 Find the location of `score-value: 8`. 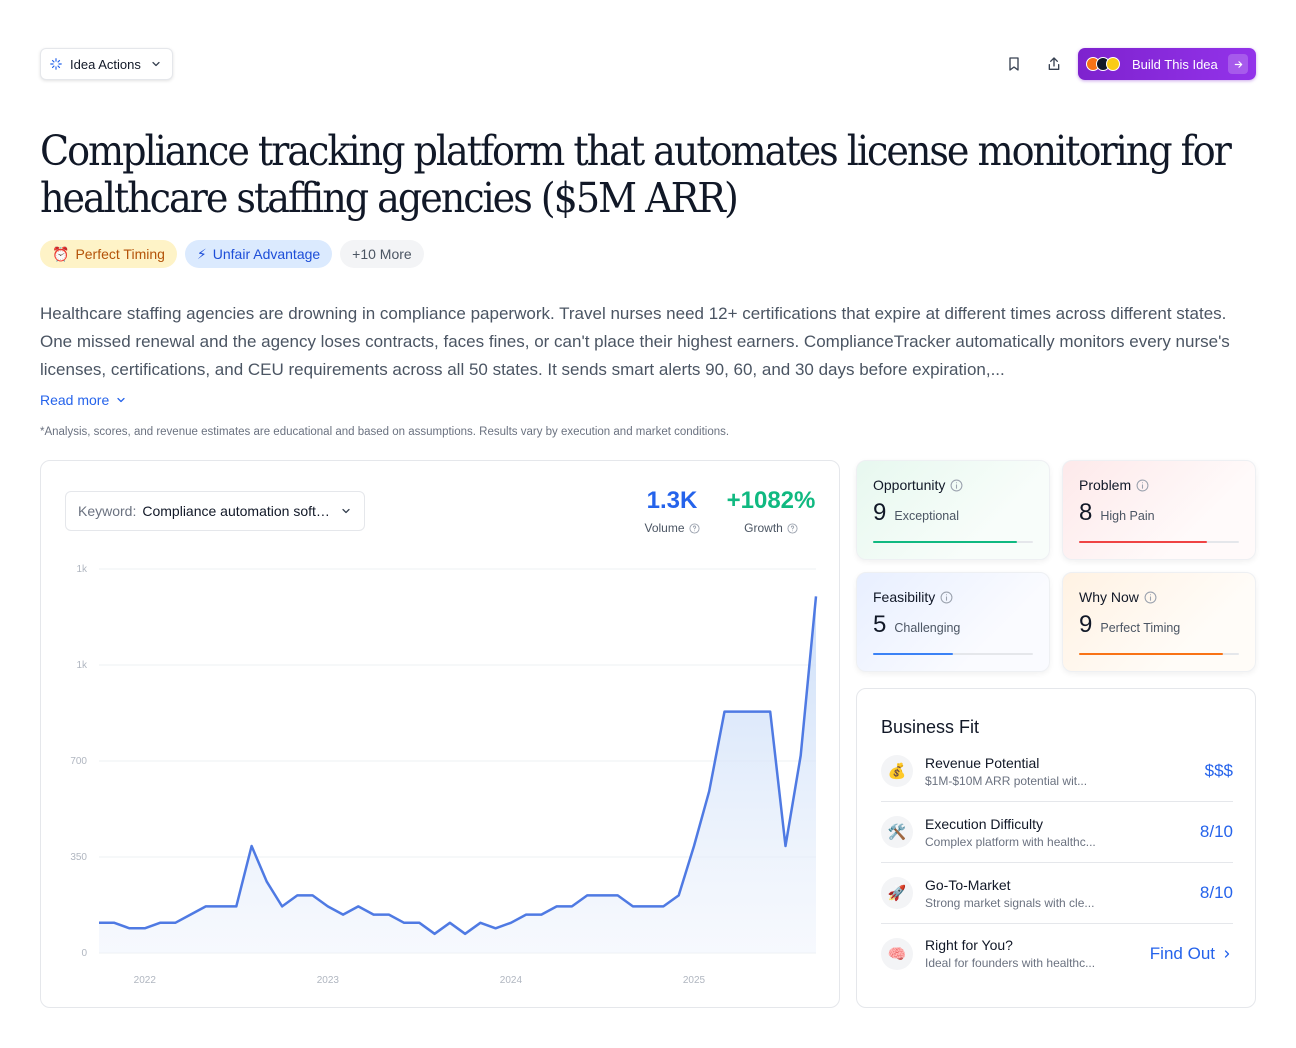

score-value: 8 is located at coordinates (1086, 512).